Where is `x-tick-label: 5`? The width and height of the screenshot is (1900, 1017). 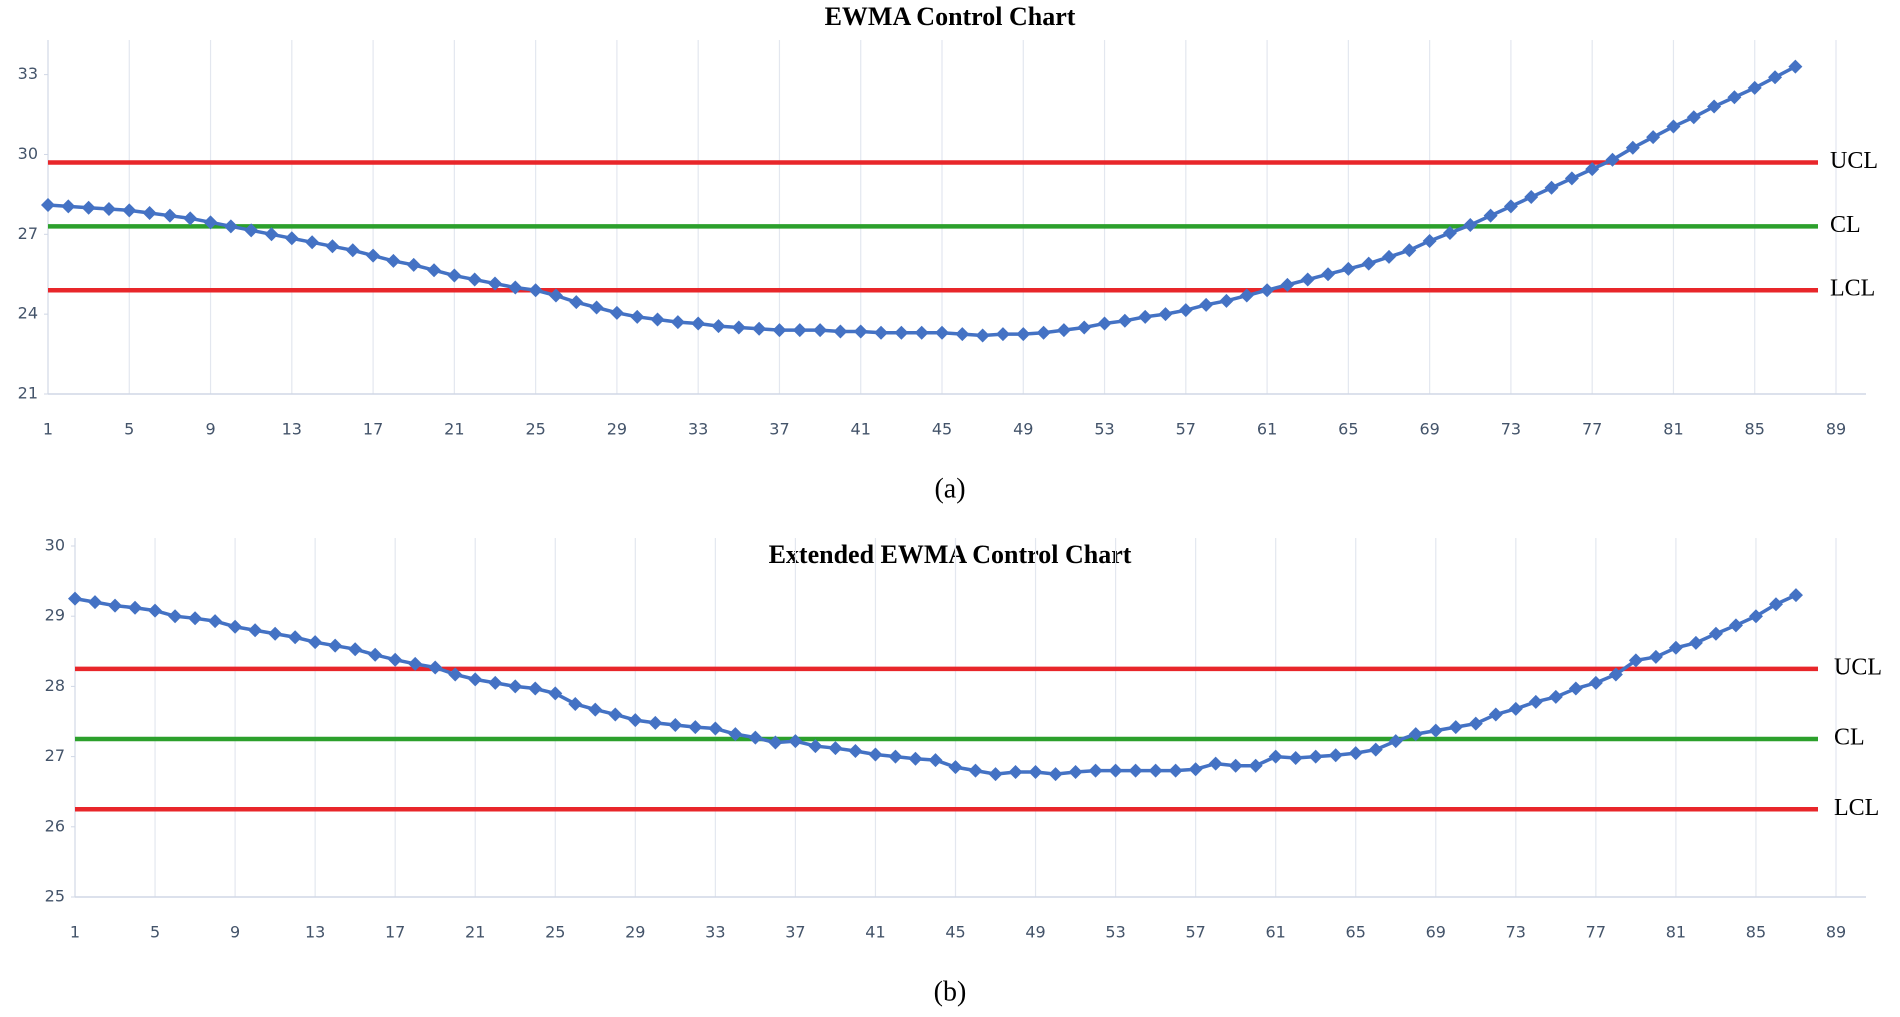
x-tick-label: 5 is located at coordinates (129, 429).